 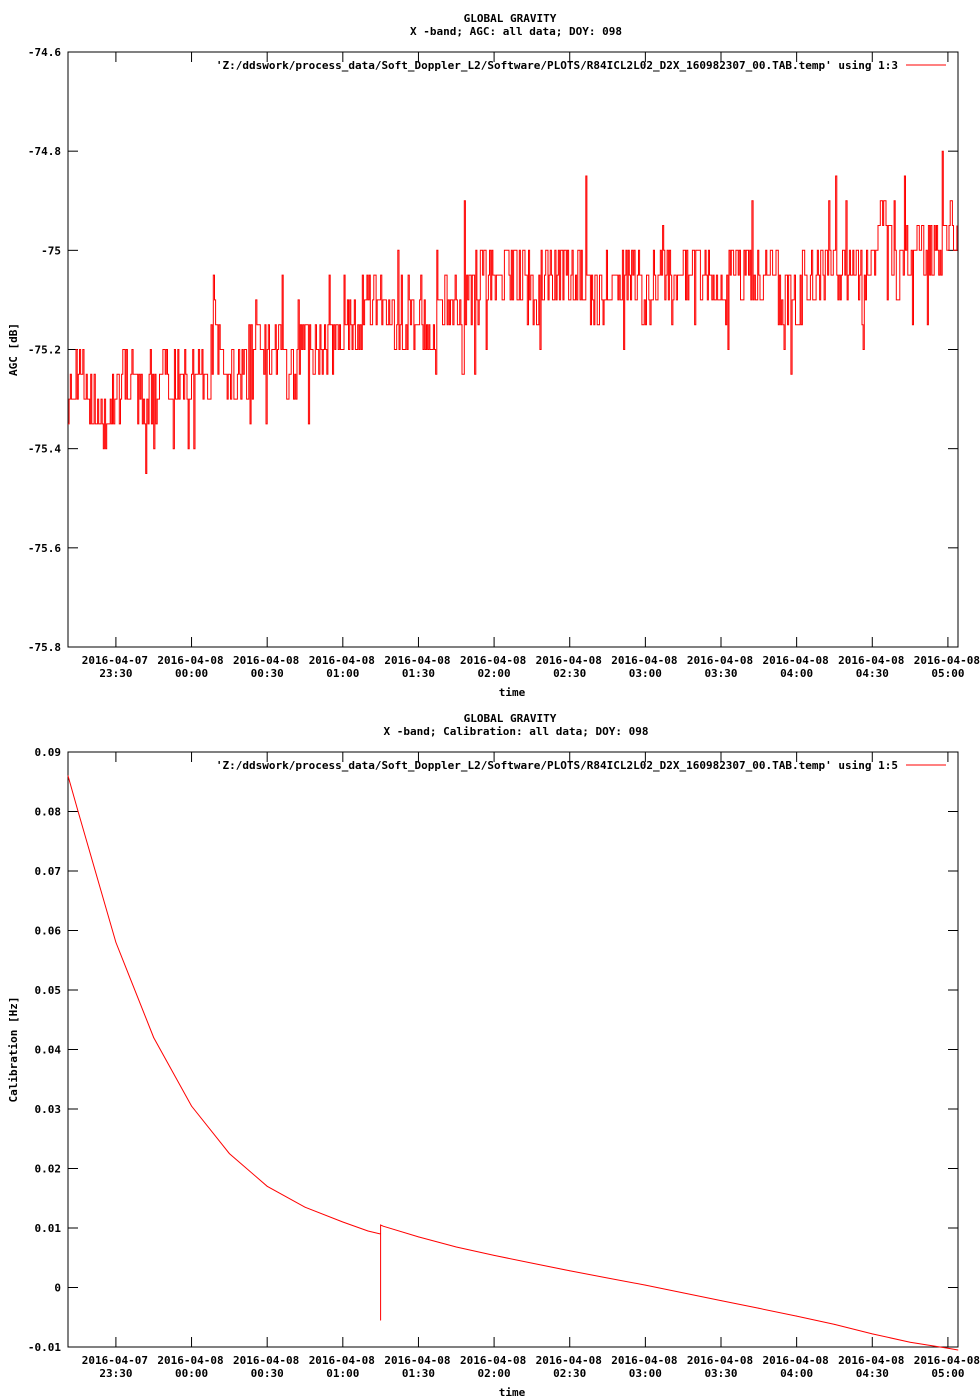 What do you see at coordinates (720, 673) in the screenshot?
I see `x-tick-time: 03:30` at bounding box center [720, 673].